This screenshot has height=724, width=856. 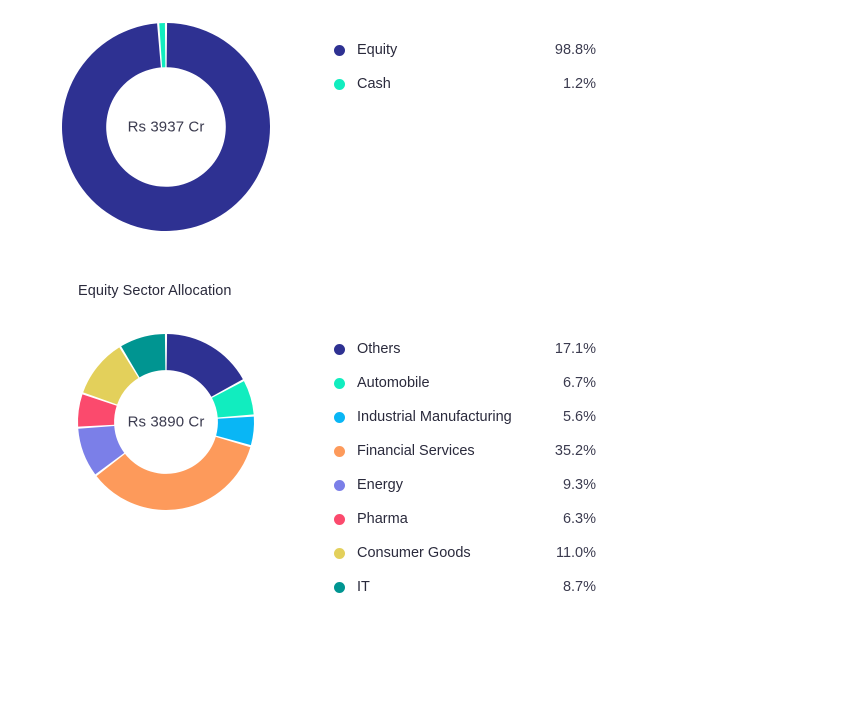 I want to click on sector-allocation-donut-segment: Consumer Goods 11%, so click(x=111, y=376).